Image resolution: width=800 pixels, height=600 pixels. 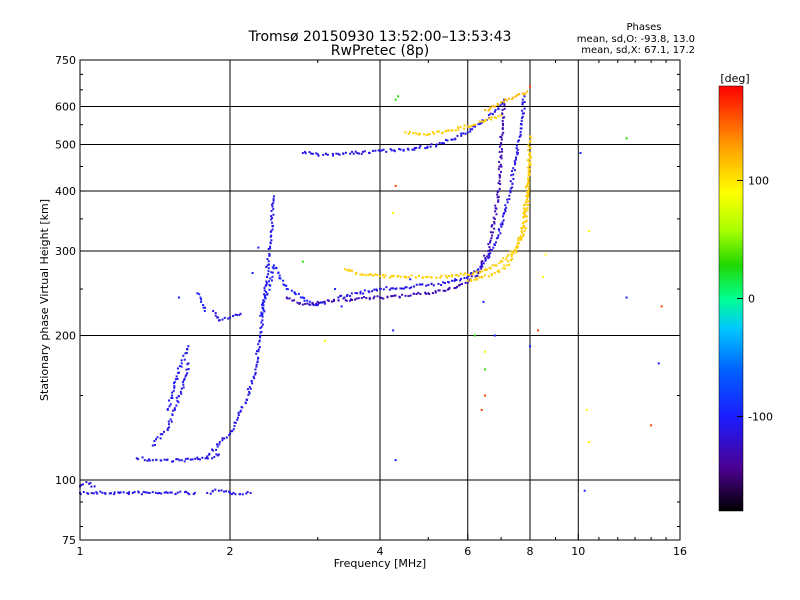 I want to click on y-tick-label: 750, so click(x=65, y=60).